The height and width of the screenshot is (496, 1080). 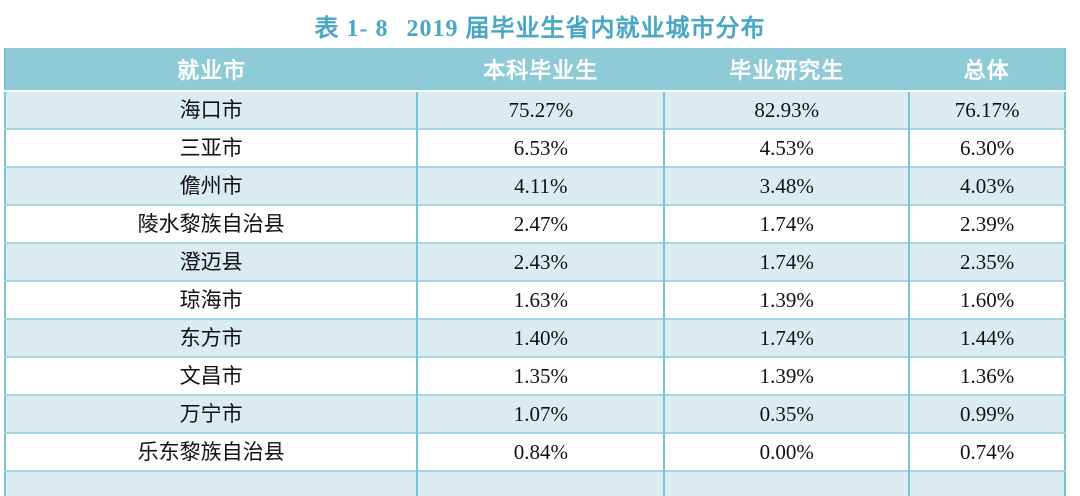 What do you see at coordinates (540, 185) in the screenshot?
I see `undergraduate-value-cell: 4.11%` at bounding box center [540, 185].